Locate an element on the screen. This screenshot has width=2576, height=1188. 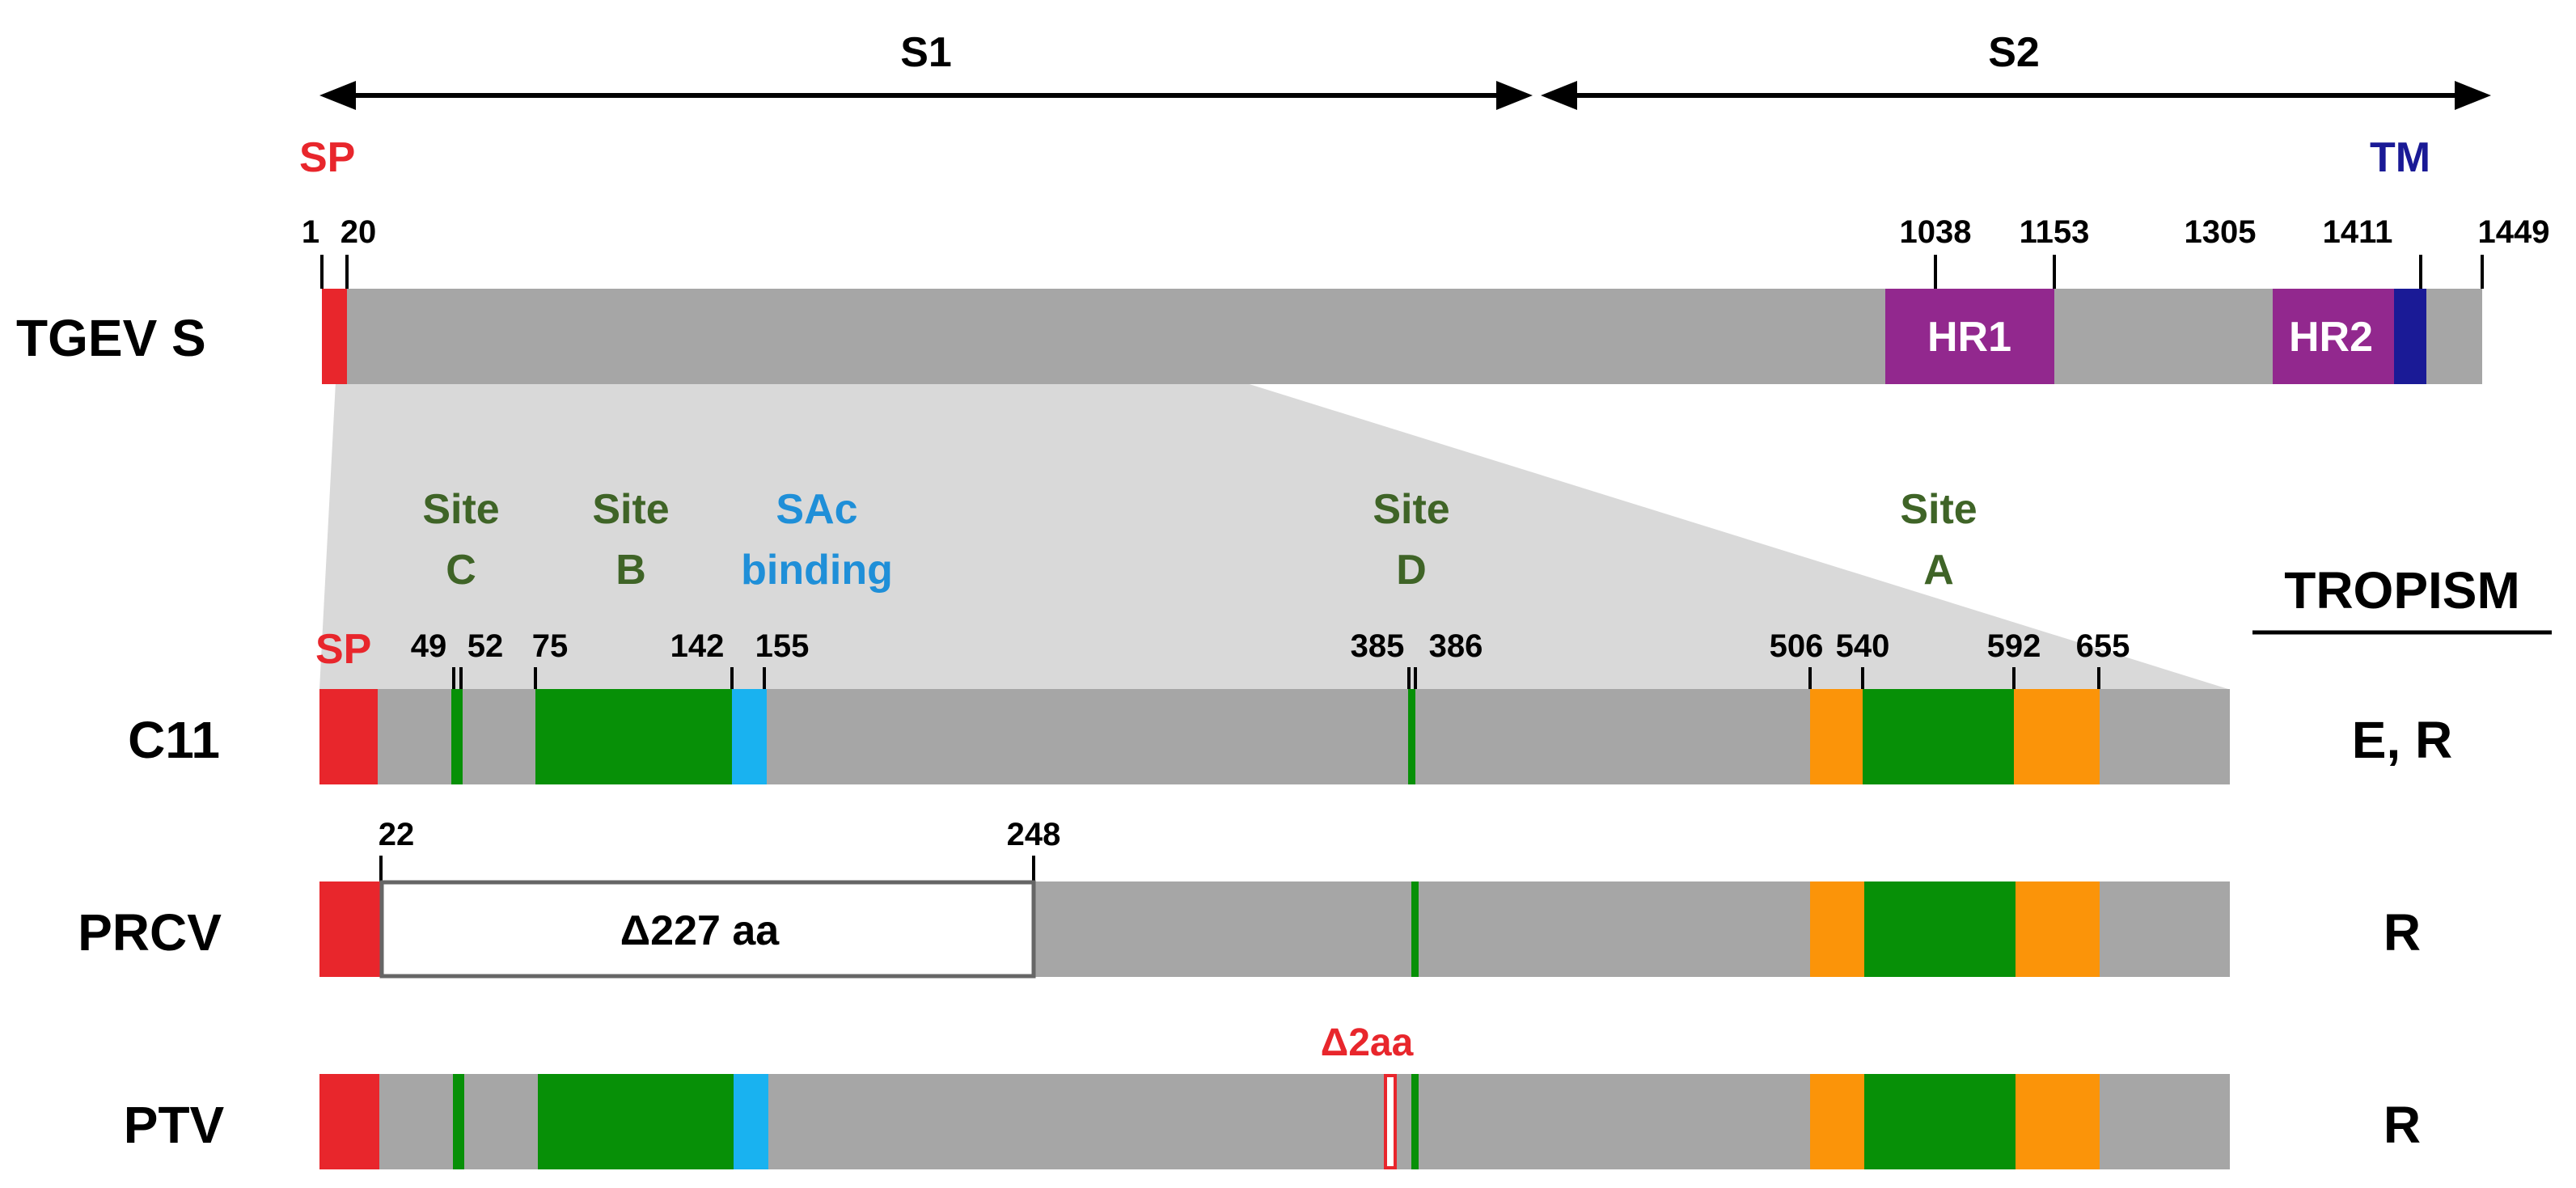
site-a-line2: A is located at coordinates (1939, 571).